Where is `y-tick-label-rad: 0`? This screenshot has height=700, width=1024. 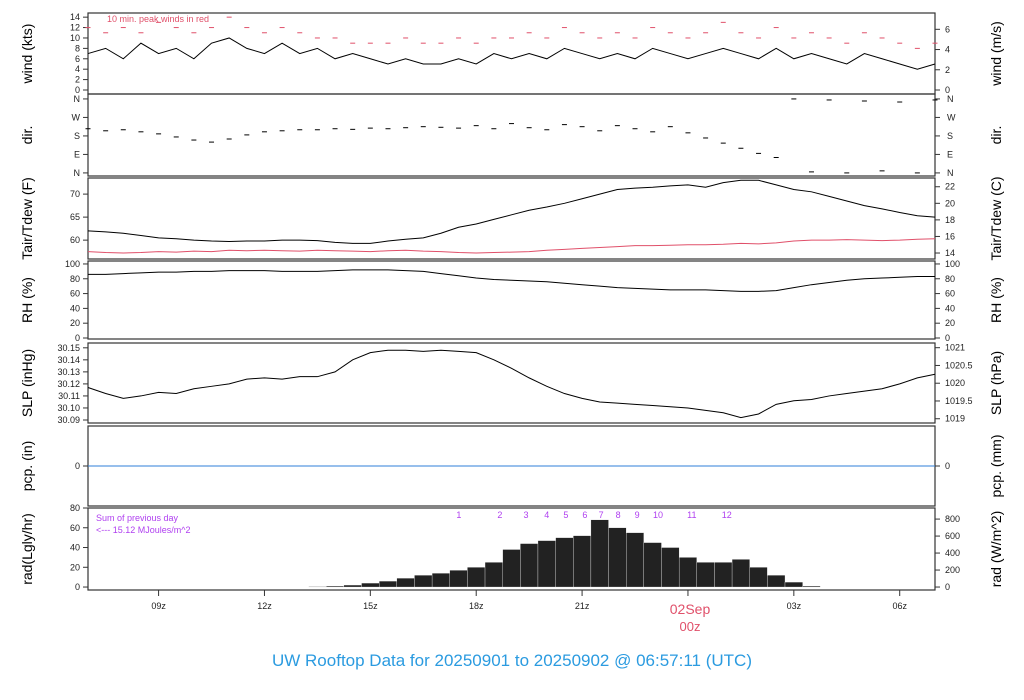
y-tick-label-rad: 0 is located at coordinates (77, 587).